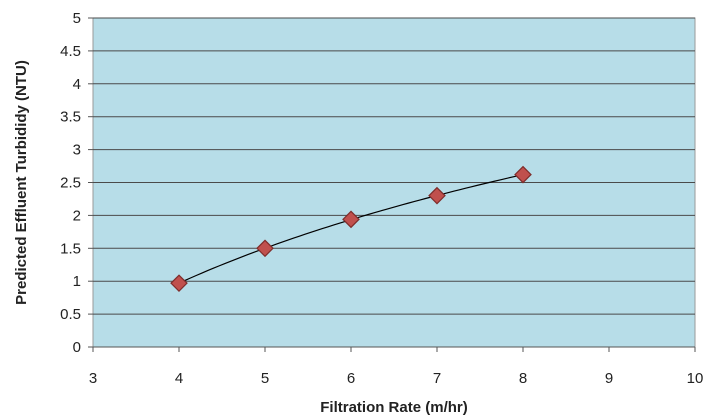  I want to click on x-tick-label: 4, so click(179, 378).